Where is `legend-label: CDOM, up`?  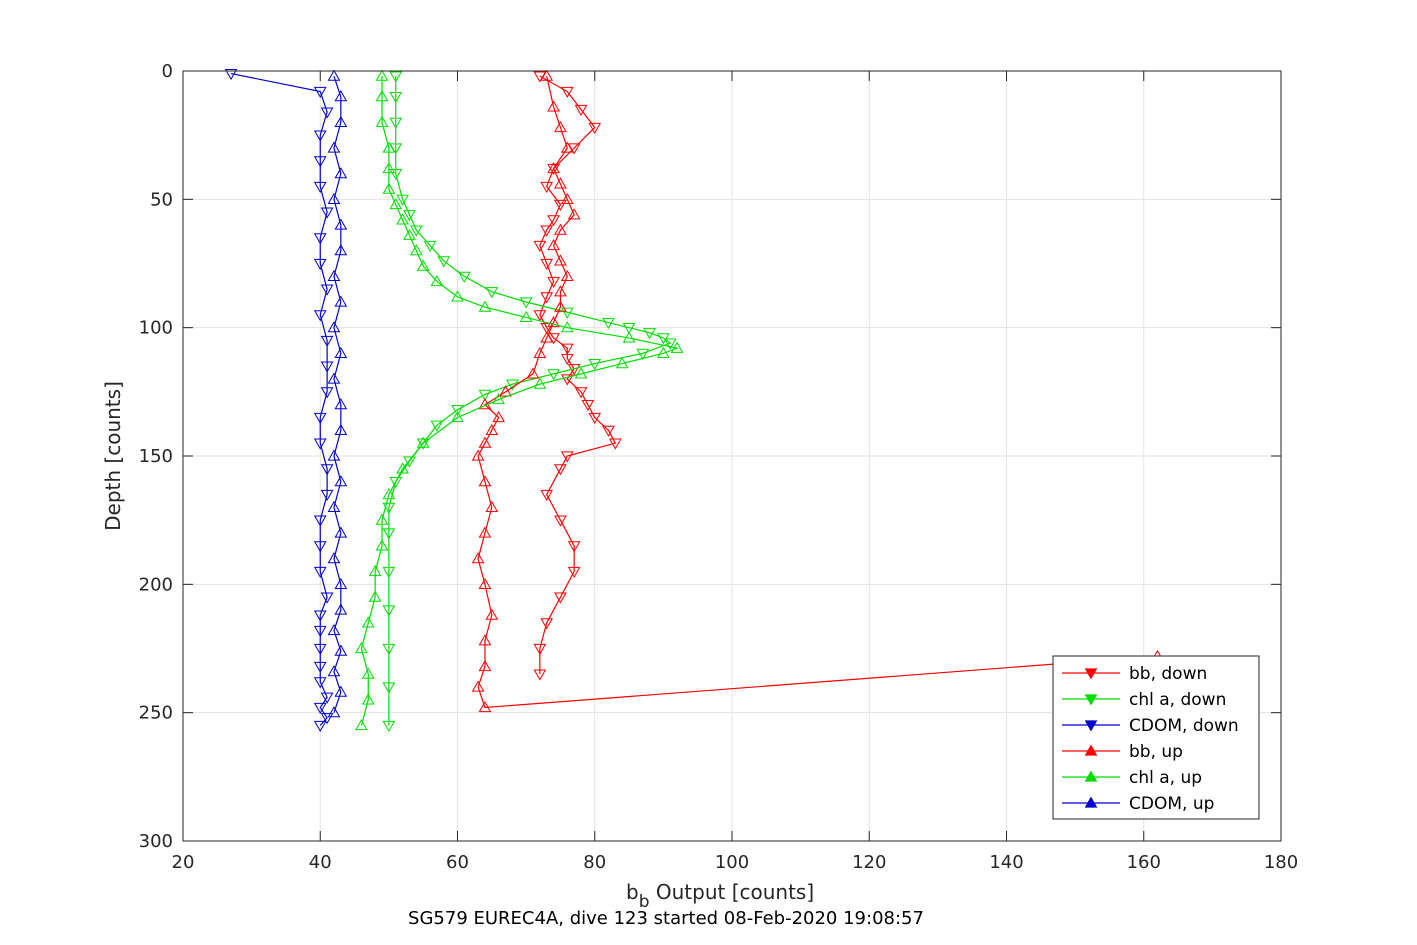 legend-label: CDOM, up is located at coordinates (1171, 804).